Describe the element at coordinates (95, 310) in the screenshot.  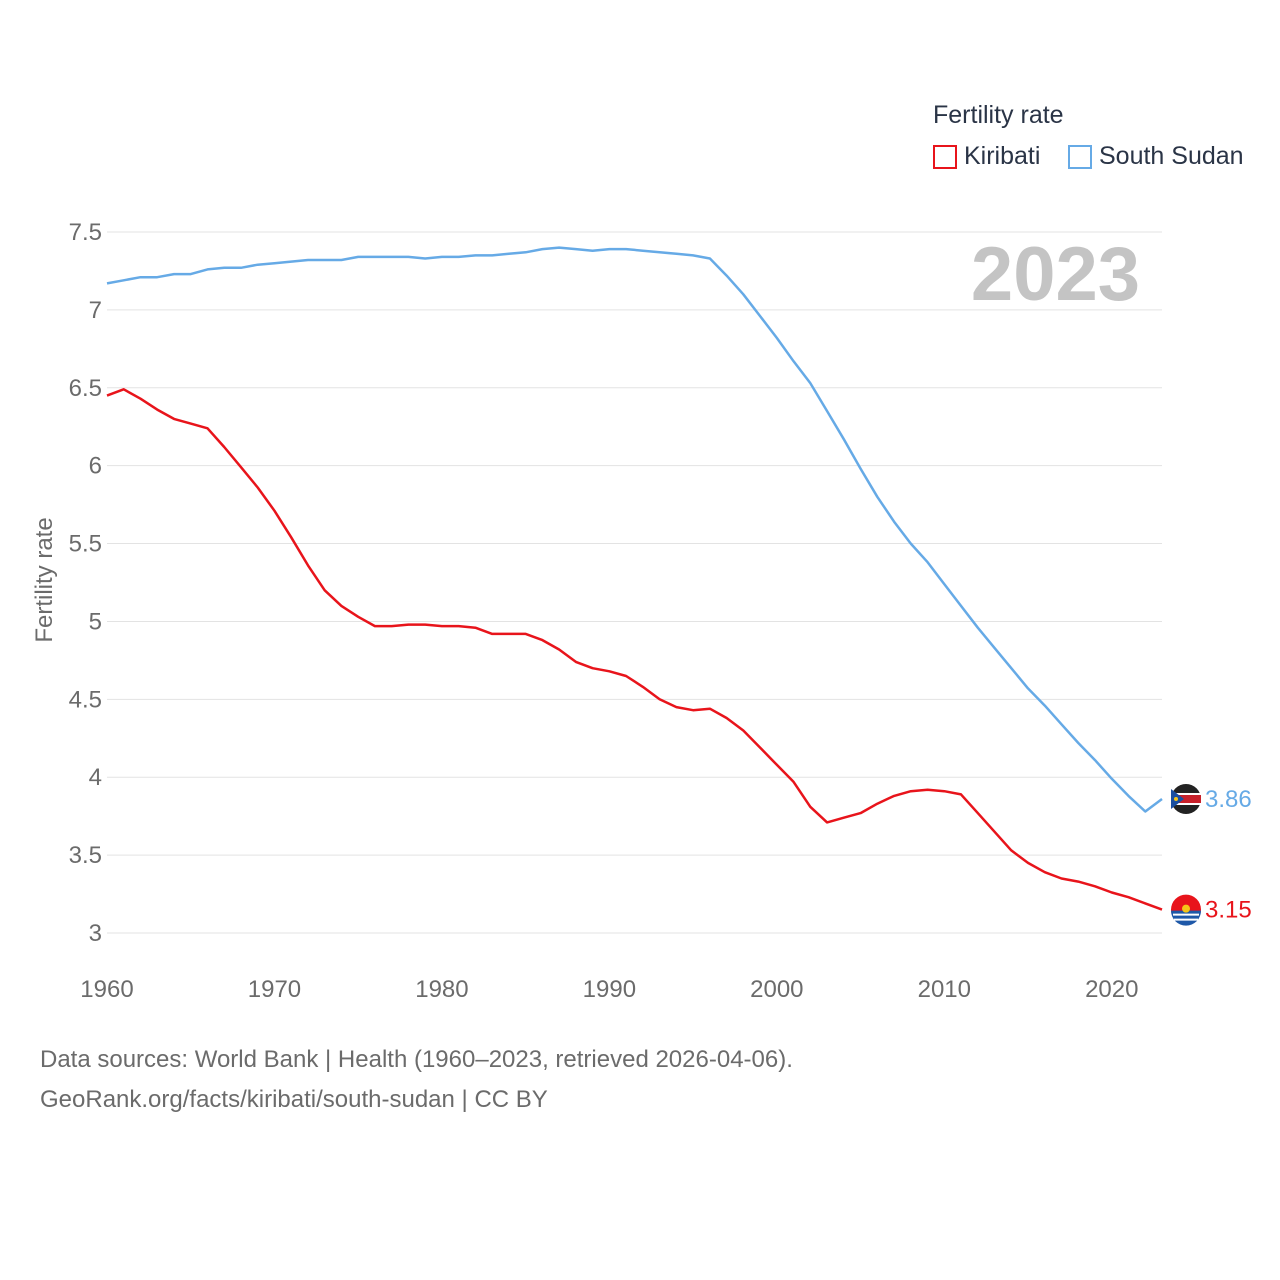
I see `y-tick-label: 7` at that location.